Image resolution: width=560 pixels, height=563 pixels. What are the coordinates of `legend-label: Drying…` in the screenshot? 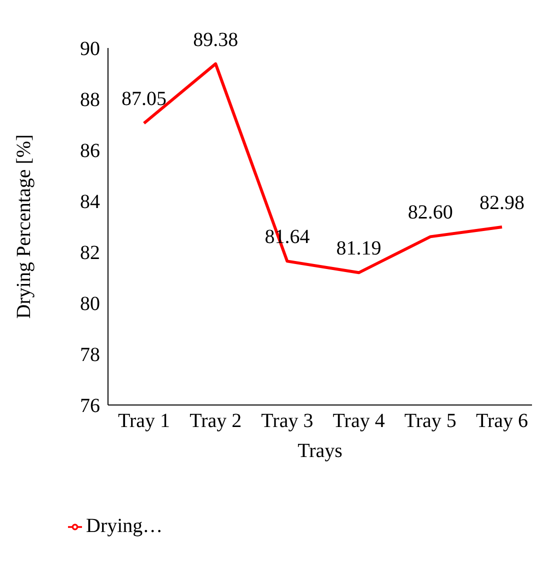 It's located at (124, 526).